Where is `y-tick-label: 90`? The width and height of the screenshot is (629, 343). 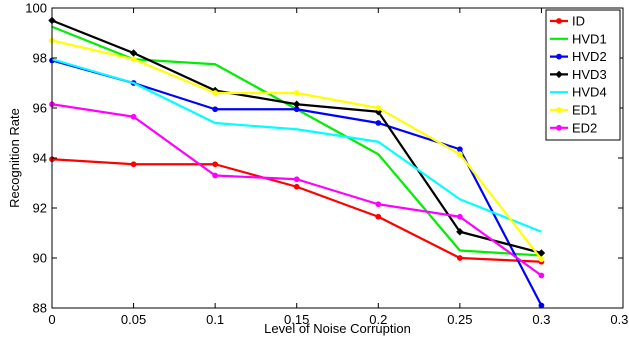 y-tick-label: 90 is located at coordinates (40, 258).